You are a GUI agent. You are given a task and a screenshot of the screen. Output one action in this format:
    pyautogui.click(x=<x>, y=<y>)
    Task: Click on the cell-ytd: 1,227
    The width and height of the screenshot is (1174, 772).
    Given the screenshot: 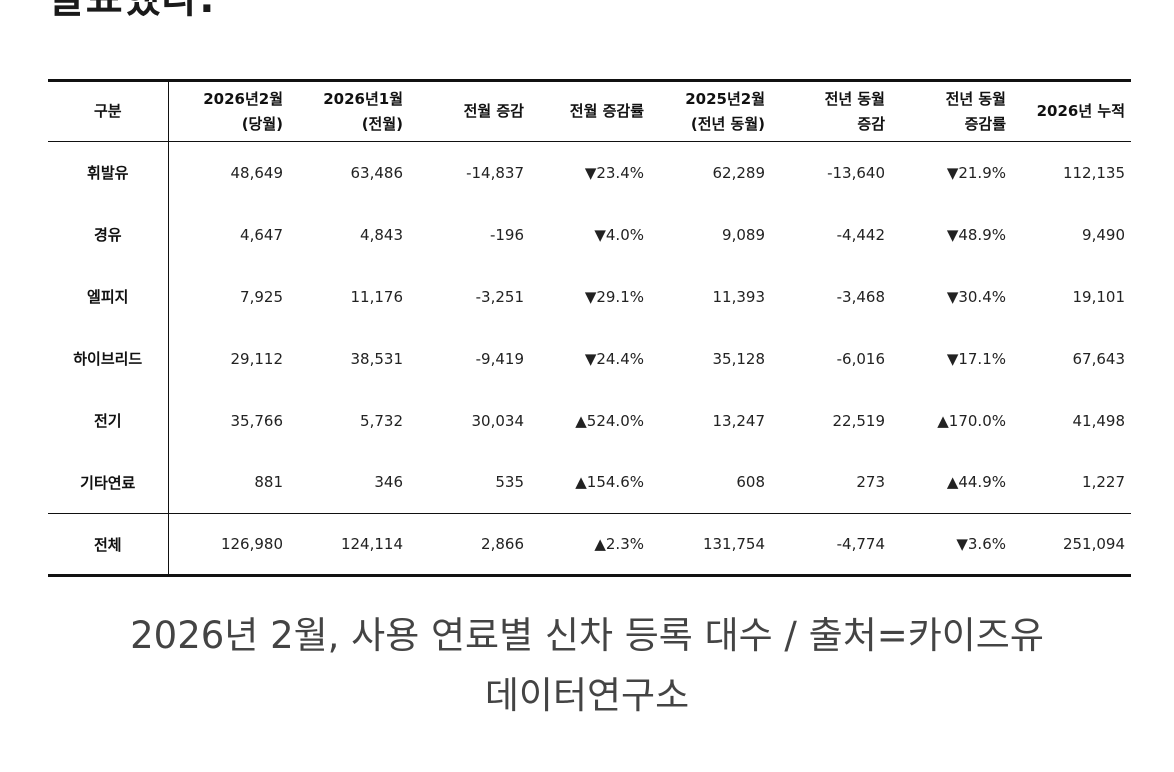 What is the action you would take?
    pyautogui.click(x=1103, y=482)
    